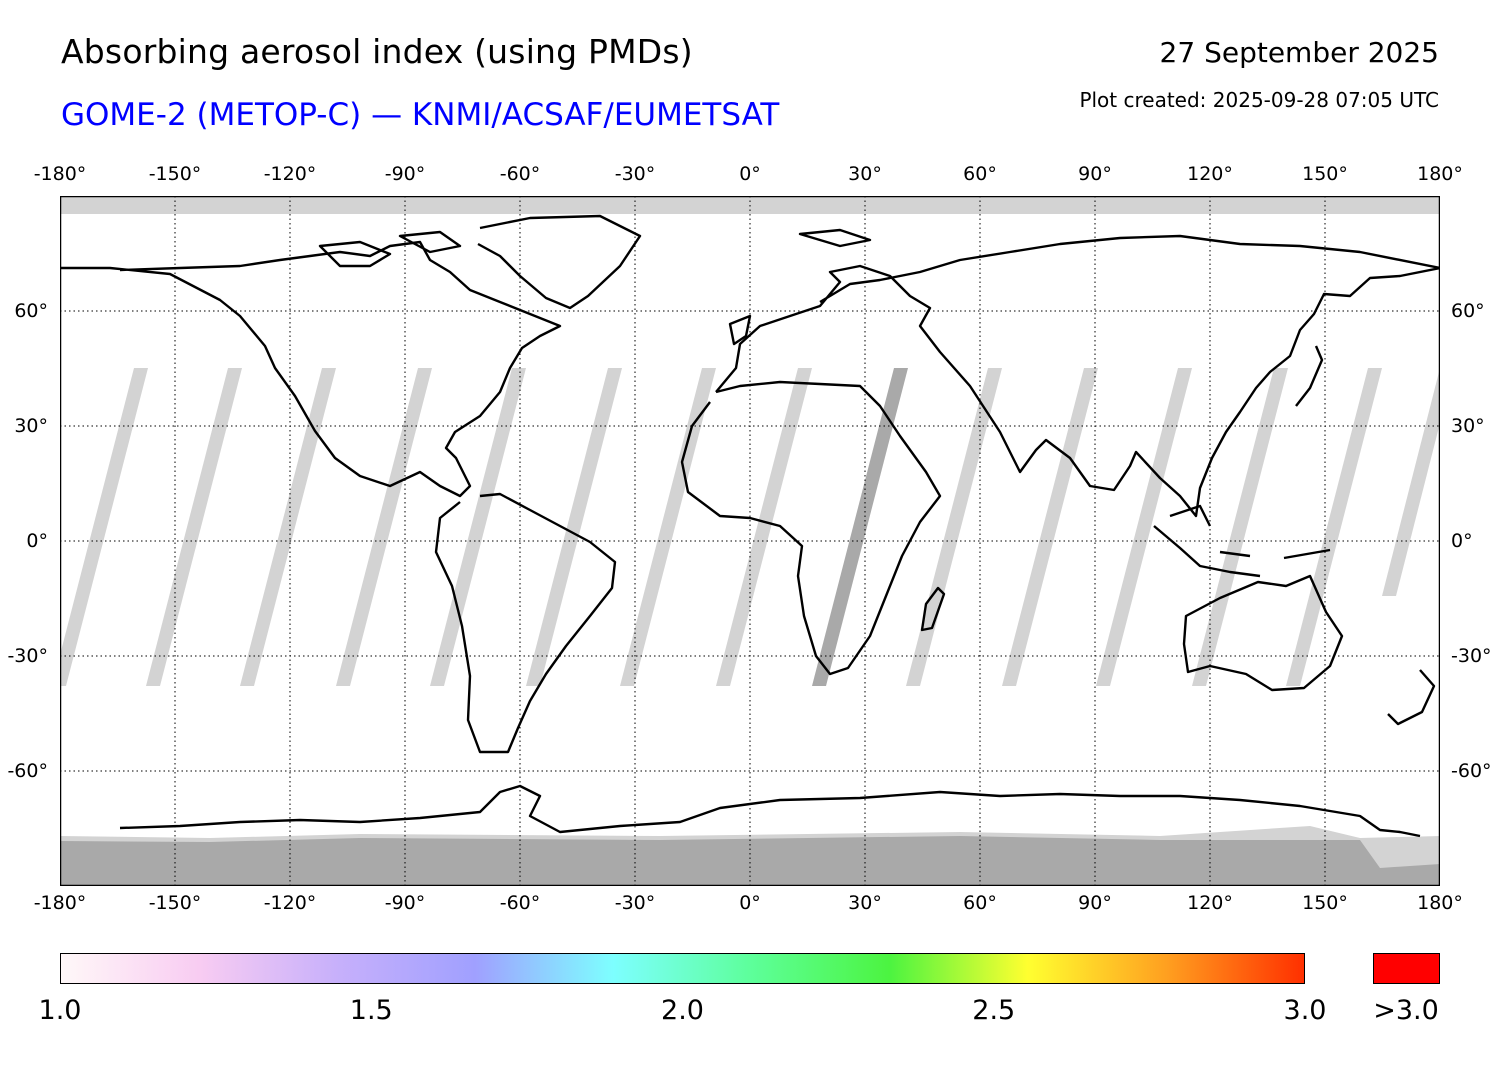 This screenshot has height=1065, width=1500. Describe the element at coordinates (420, 115) in the screenshot. I see `plot-subtitle: GOME-2 (METOP-C) — KNMI/ACSAF/EUMETSAT` at that location.